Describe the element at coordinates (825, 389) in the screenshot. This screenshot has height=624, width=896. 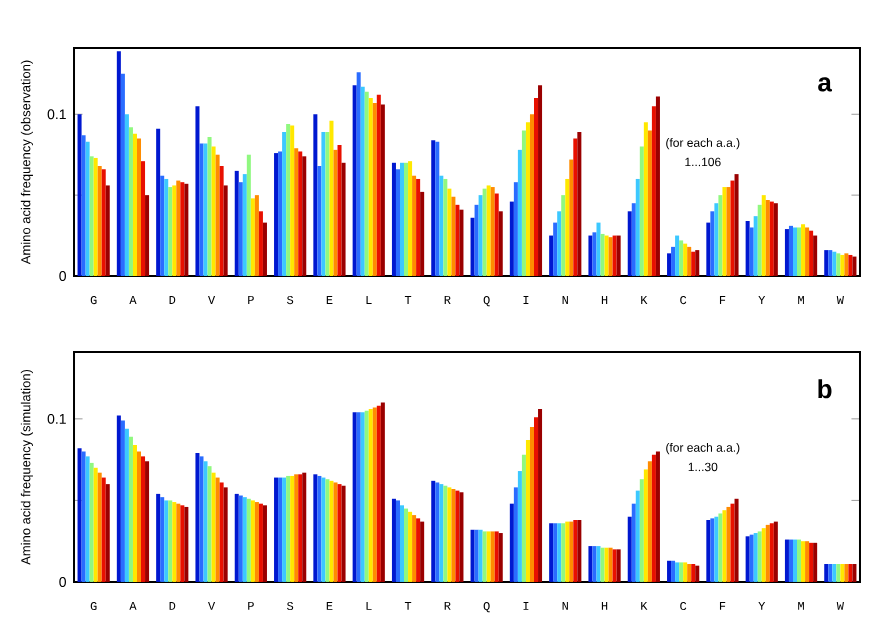
I see `annotation: b` at that location.